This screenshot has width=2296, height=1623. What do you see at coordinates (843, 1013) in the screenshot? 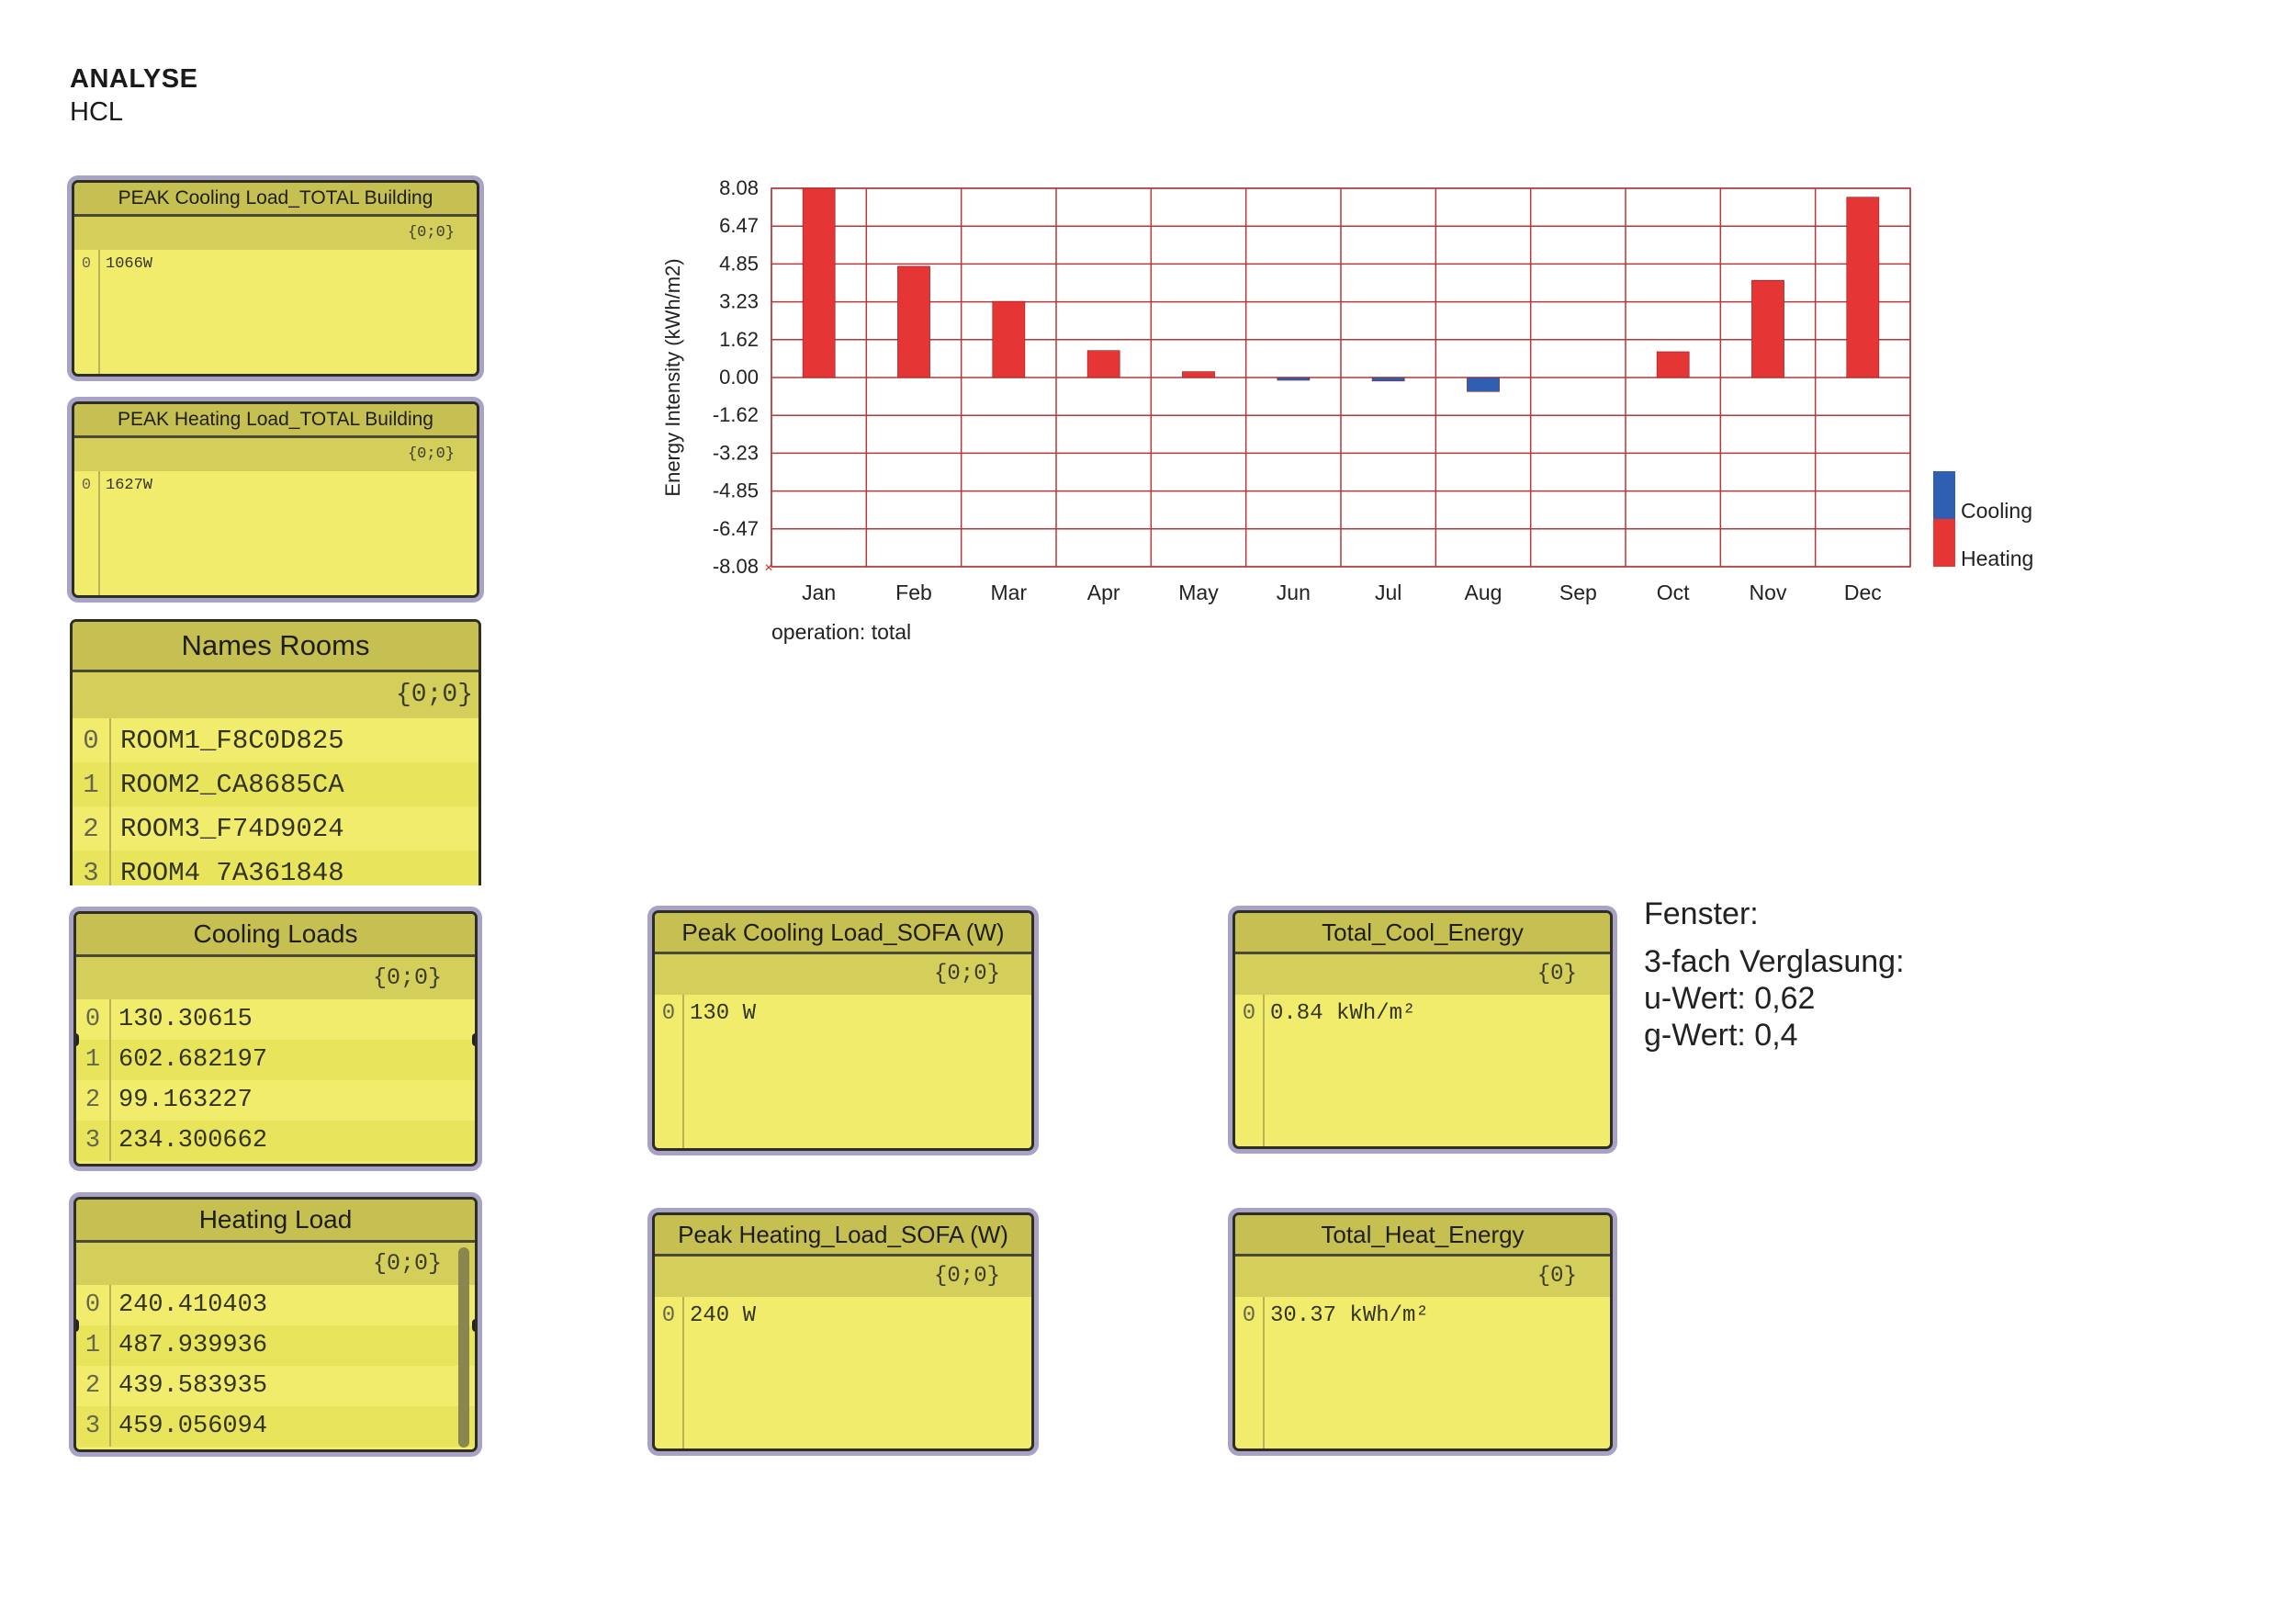
I see `panel-row: 0 130 W` at bounding box center [843, 1013].